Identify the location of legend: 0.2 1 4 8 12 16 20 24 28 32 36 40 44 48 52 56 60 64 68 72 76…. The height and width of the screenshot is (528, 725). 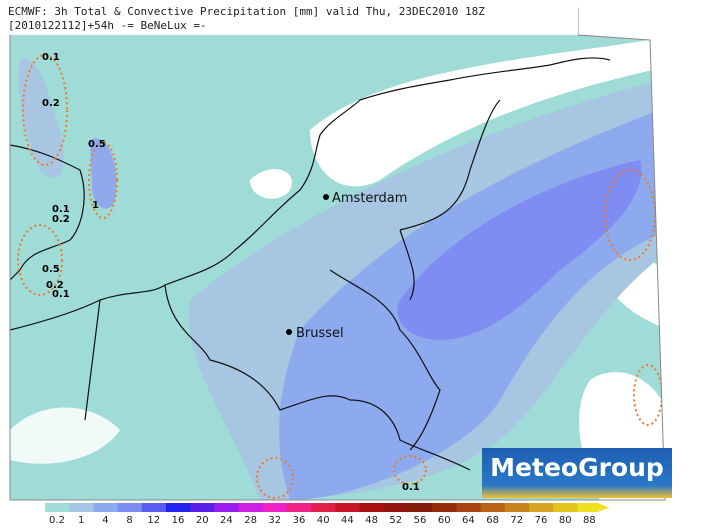
(327, 514).